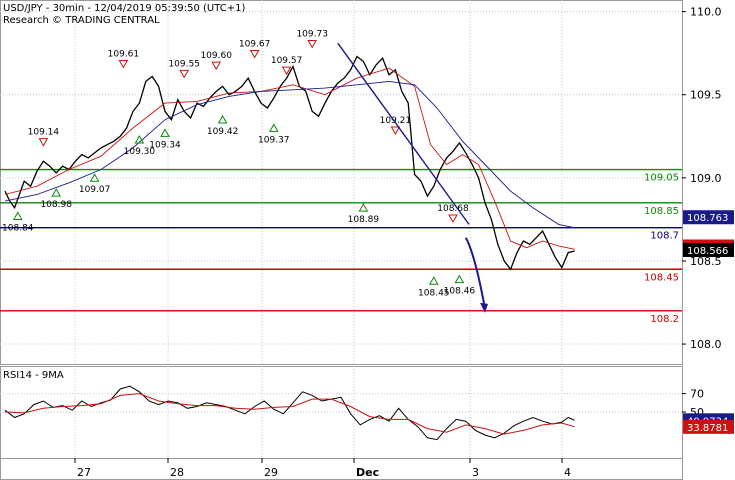 Image resolution: width=735 pixels, height=480 pixels. What do you see at coordinates (664, 319) in the screenshot?
I see `level-label: 108.2` at bounding box center [664, 319].